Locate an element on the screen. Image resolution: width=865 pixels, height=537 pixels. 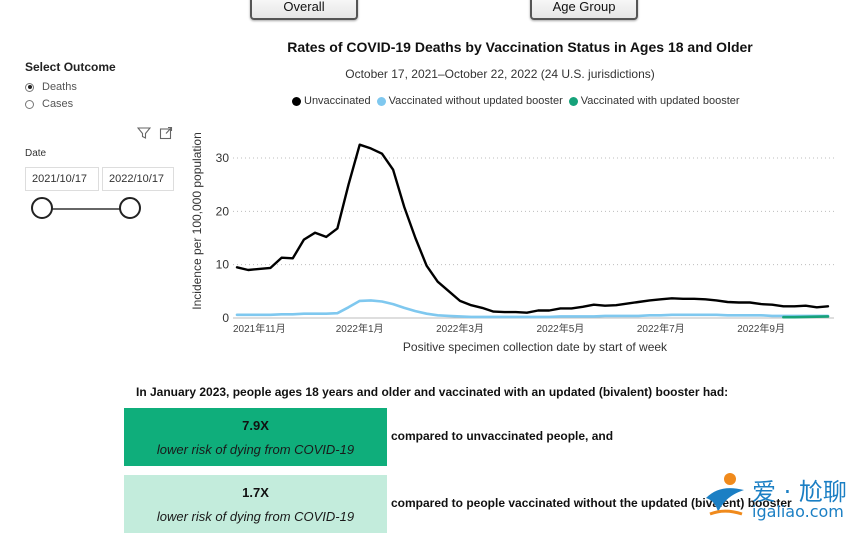
radio-cases: Cases is located at coordinates (49, 104).